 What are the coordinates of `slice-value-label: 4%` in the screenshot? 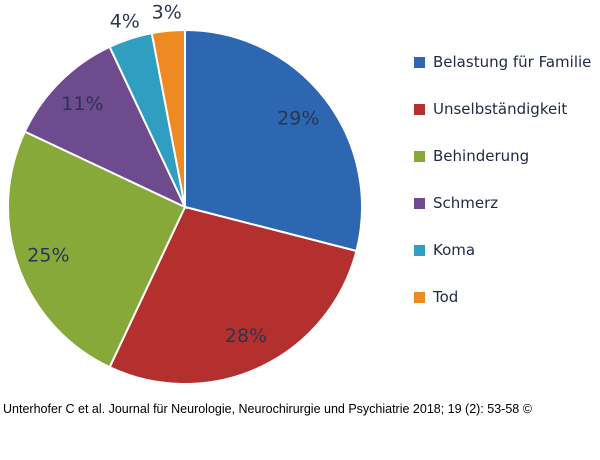 It's located at (125, 21).